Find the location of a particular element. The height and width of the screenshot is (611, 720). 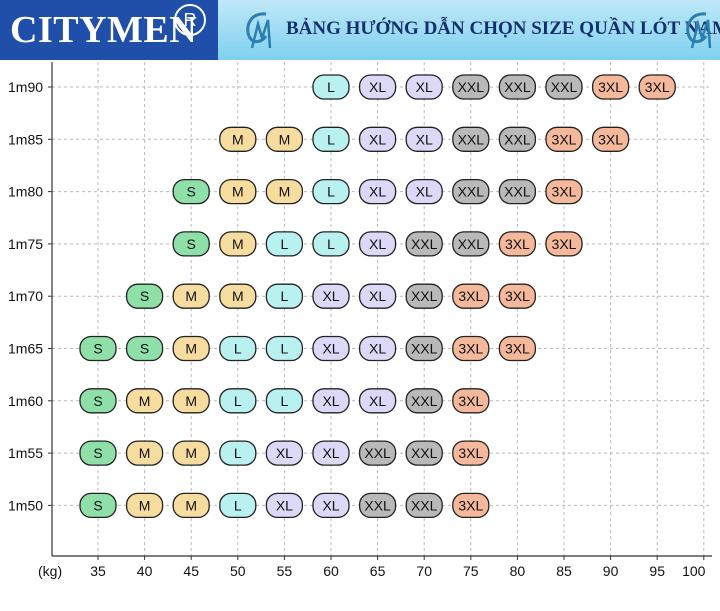

height-label: 1m90 is located at coordinates (25, 87).